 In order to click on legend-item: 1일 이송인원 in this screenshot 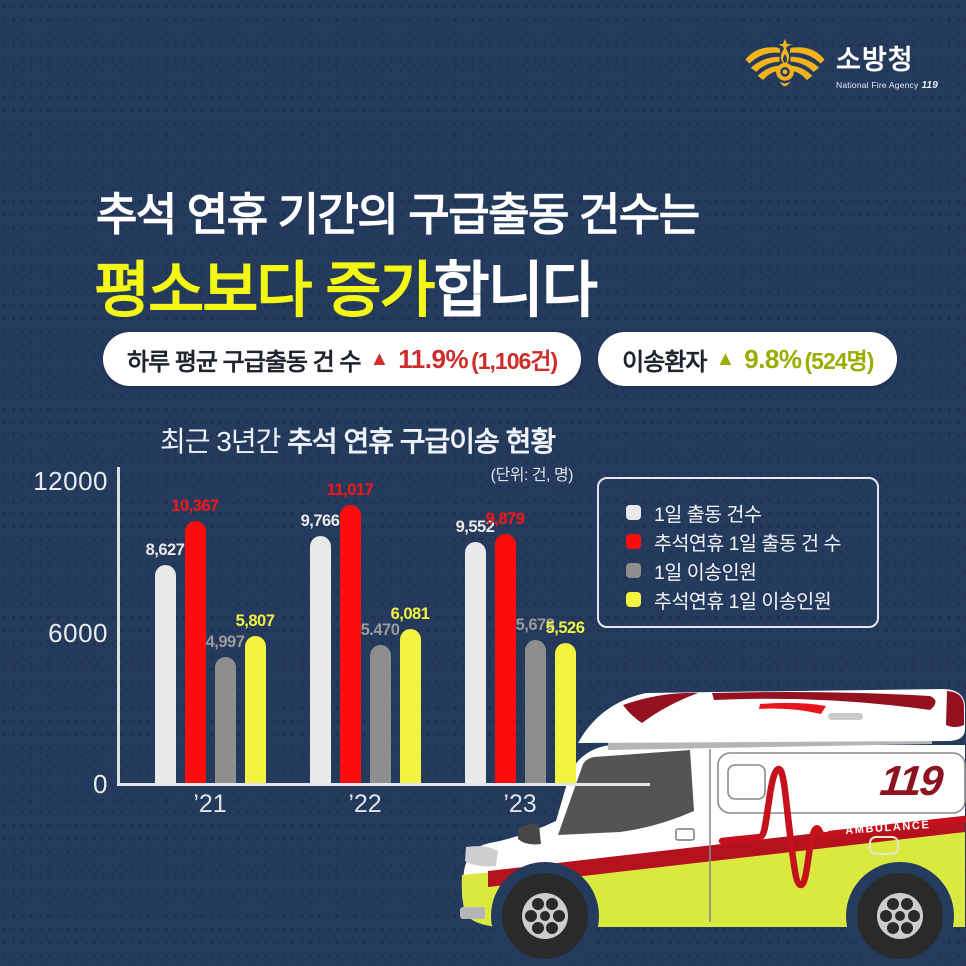, I will do `click(751, 570)`.